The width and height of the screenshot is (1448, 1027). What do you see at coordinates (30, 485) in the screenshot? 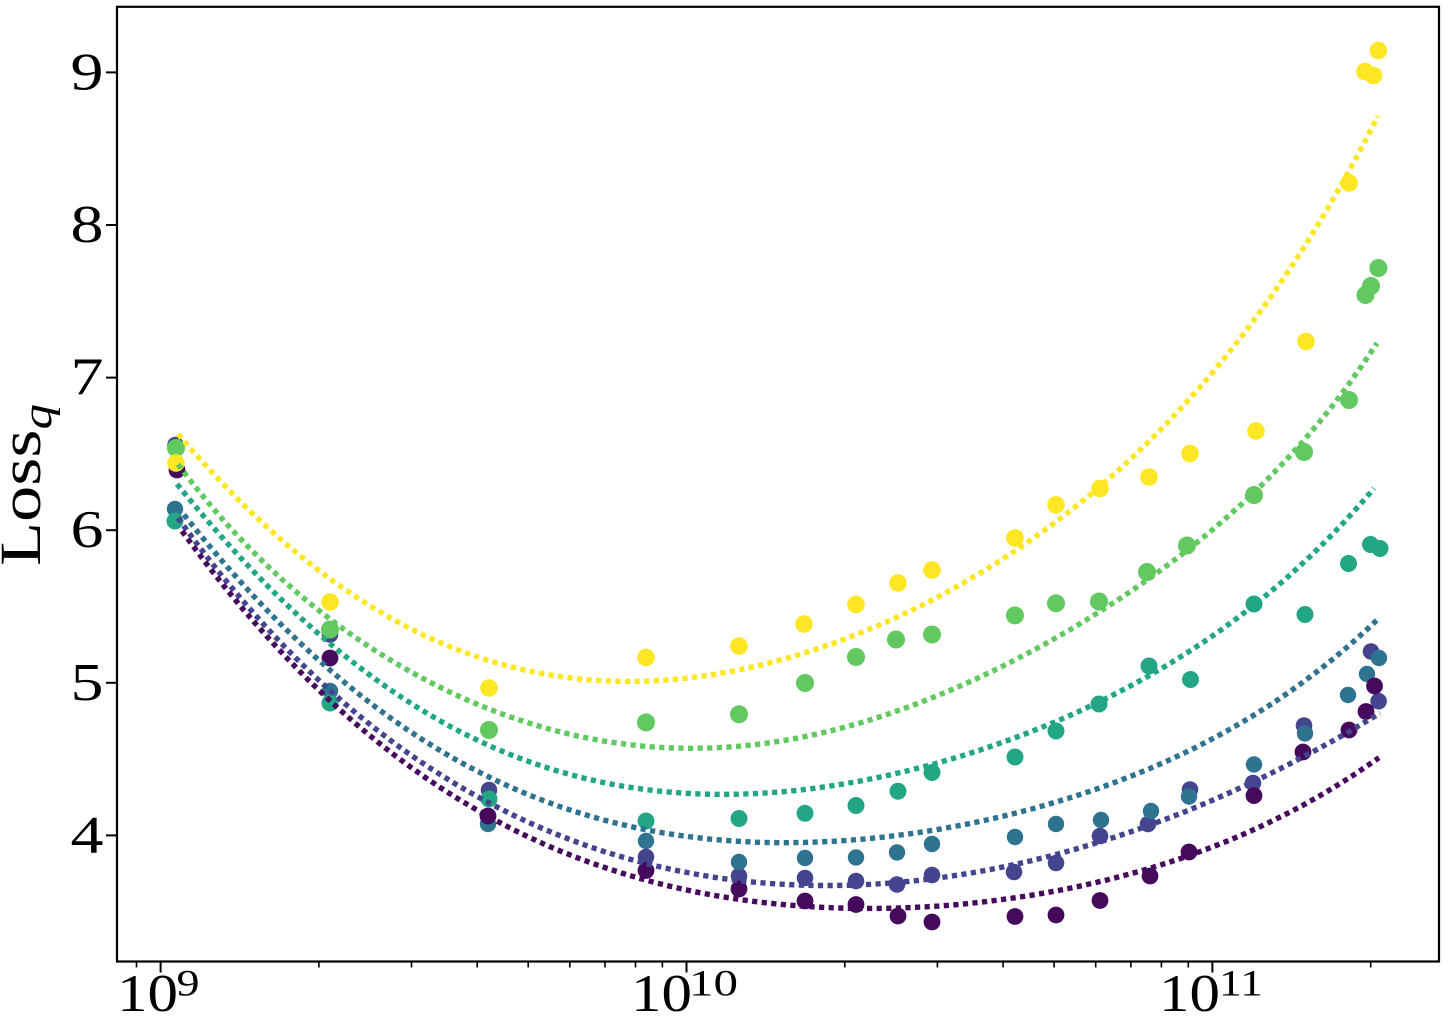
I see `svg-text: Lossq` at bounding box center [30, 485].